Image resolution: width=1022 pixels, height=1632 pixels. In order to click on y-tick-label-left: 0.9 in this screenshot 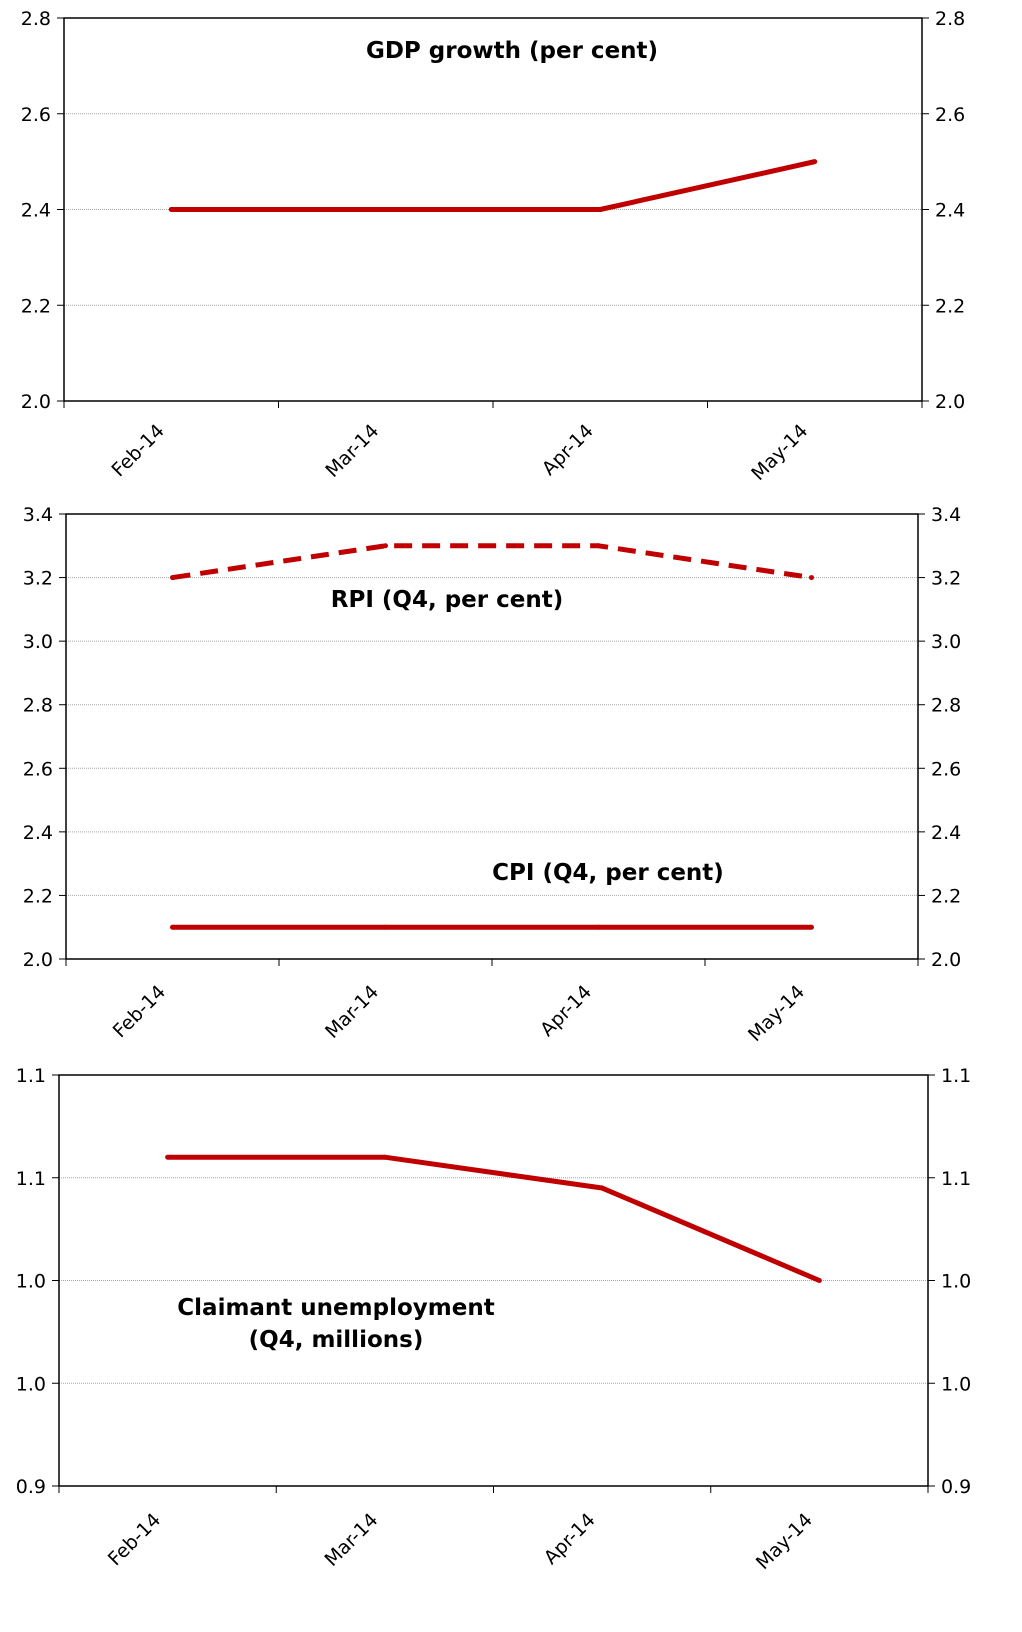, I will do `click(31, 1487)`.